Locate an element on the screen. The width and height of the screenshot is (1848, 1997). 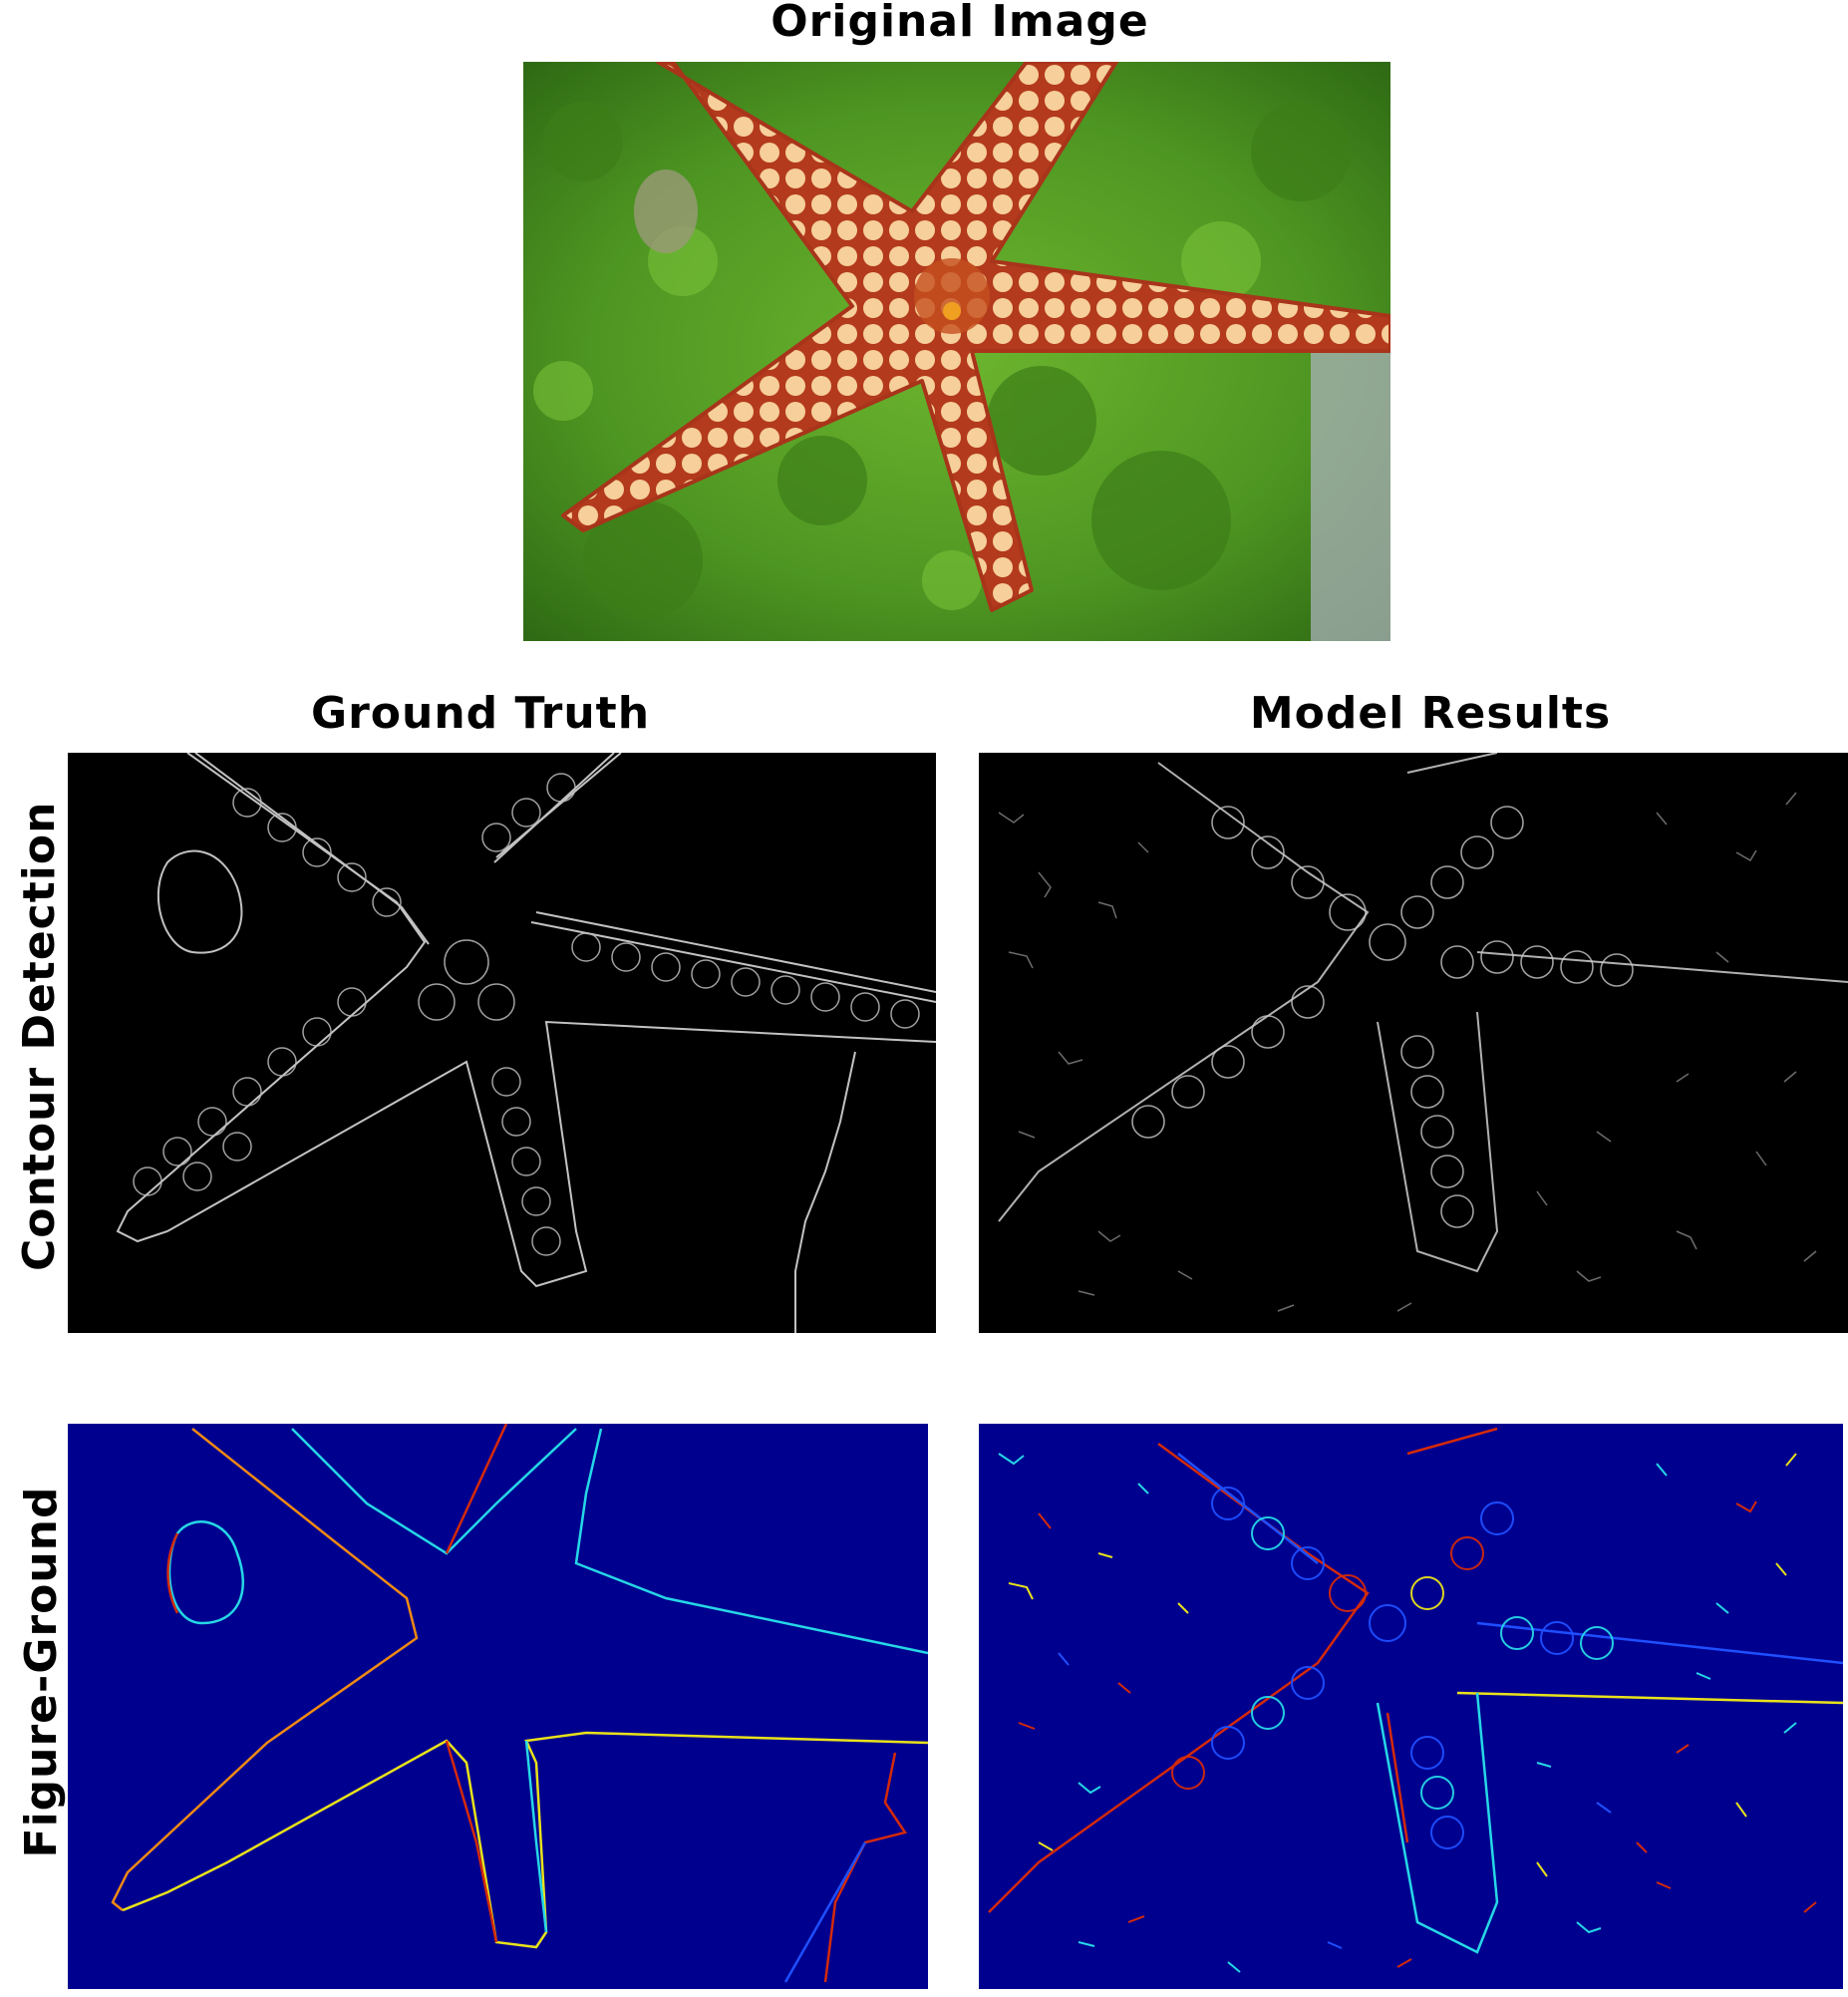
original-image-panel is located at coordinates (957, 352).